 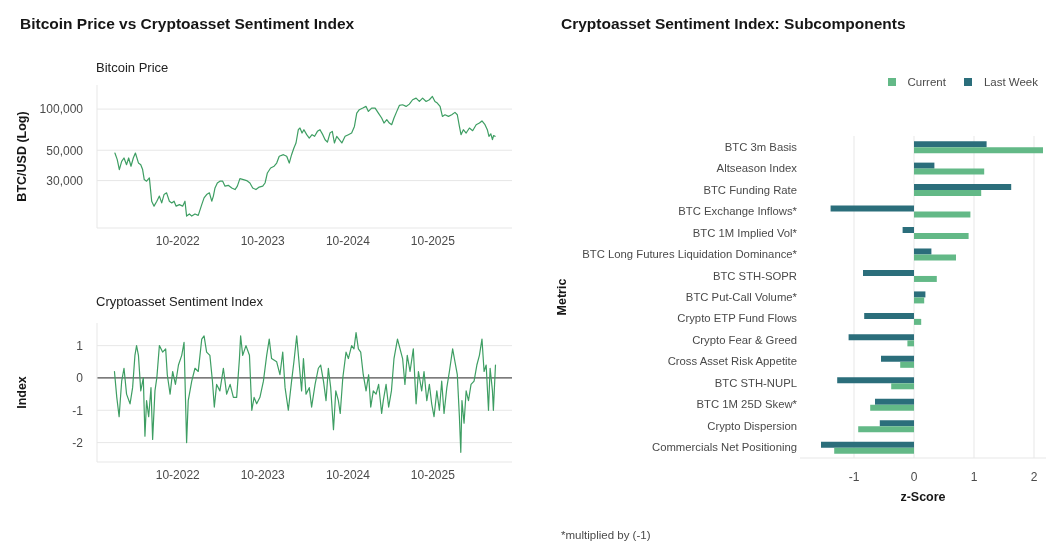 I want to click on x-tick-label: 2, so click(x=1034, y=476).